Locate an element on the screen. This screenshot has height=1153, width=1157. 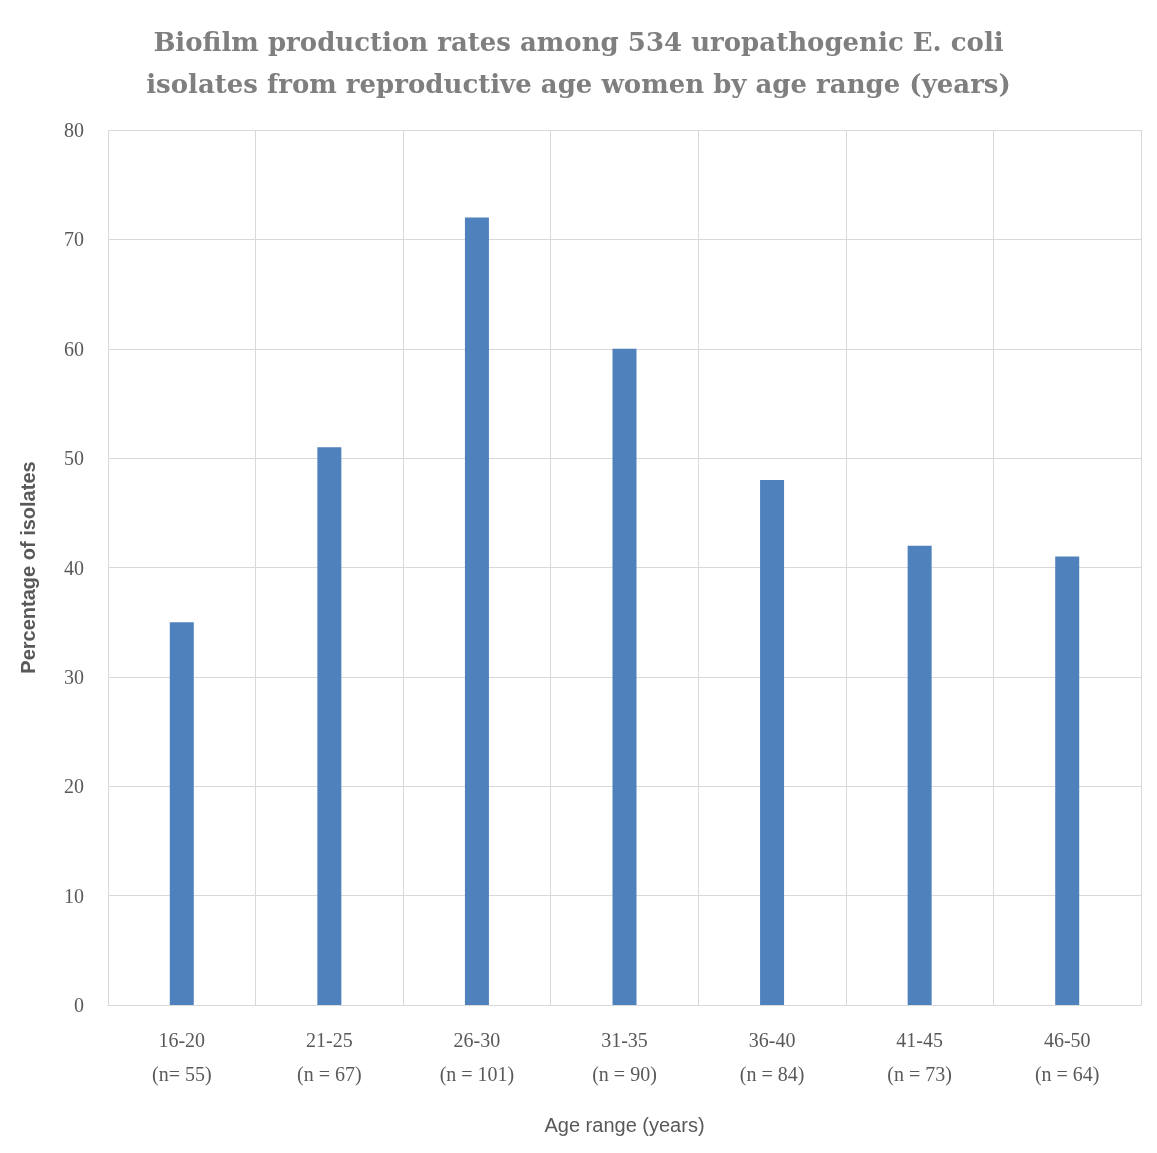
chart-title: Biofilm production rates among 534 uropathogenic E. coli isolates from reproductive age women by age range (years) is located at coordinates (578, 63).